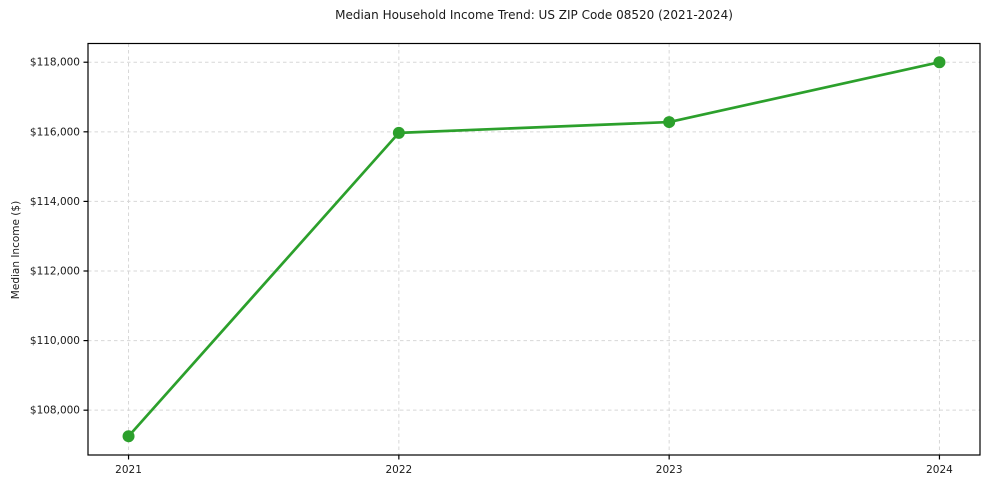 This screenshot has height=490, width=989. What do you see at coordinates (939, 470) in the screenshot?
I see `x-tick-label: 2024` at bounding box center [939, 470].